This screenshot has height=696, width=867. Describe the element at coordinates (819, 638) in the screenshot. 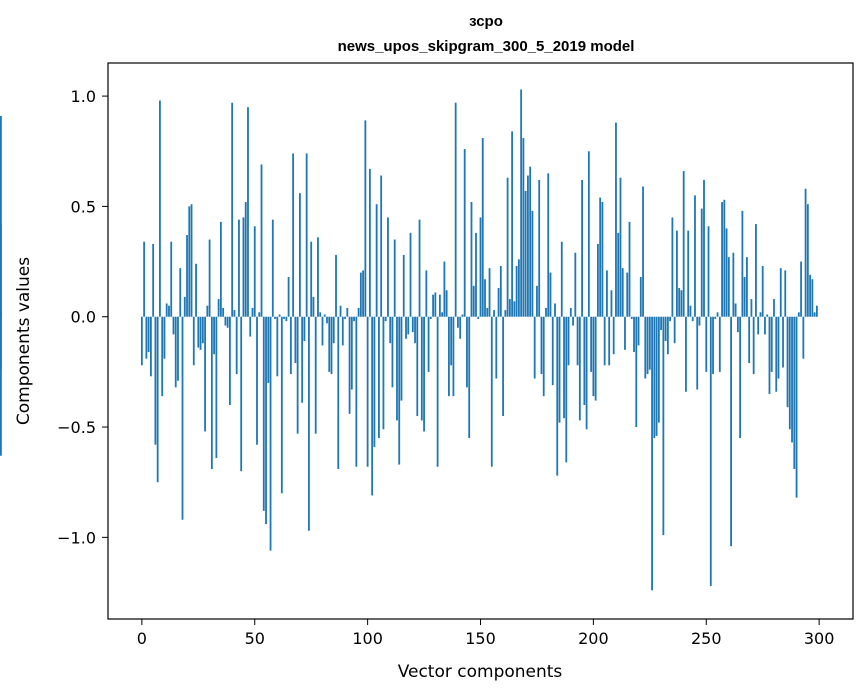

I see `x-tick-label: 300` at that location.